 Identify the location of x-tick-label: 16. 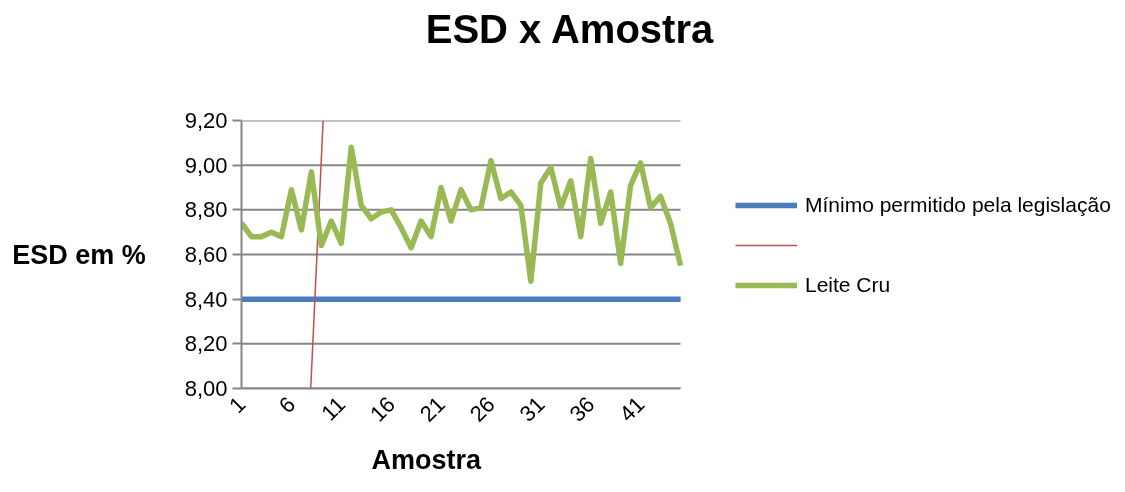
(383, 409).